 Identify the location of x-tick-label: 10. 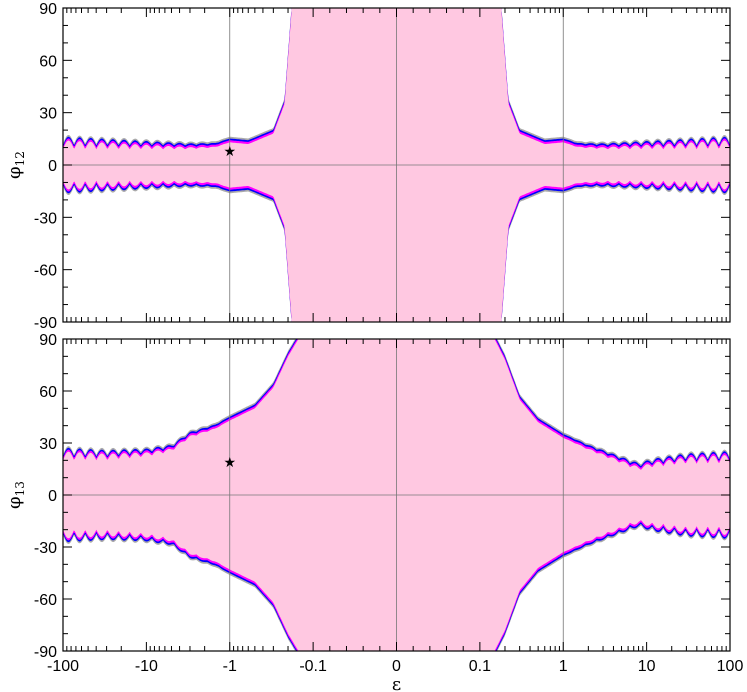
(647, 666).